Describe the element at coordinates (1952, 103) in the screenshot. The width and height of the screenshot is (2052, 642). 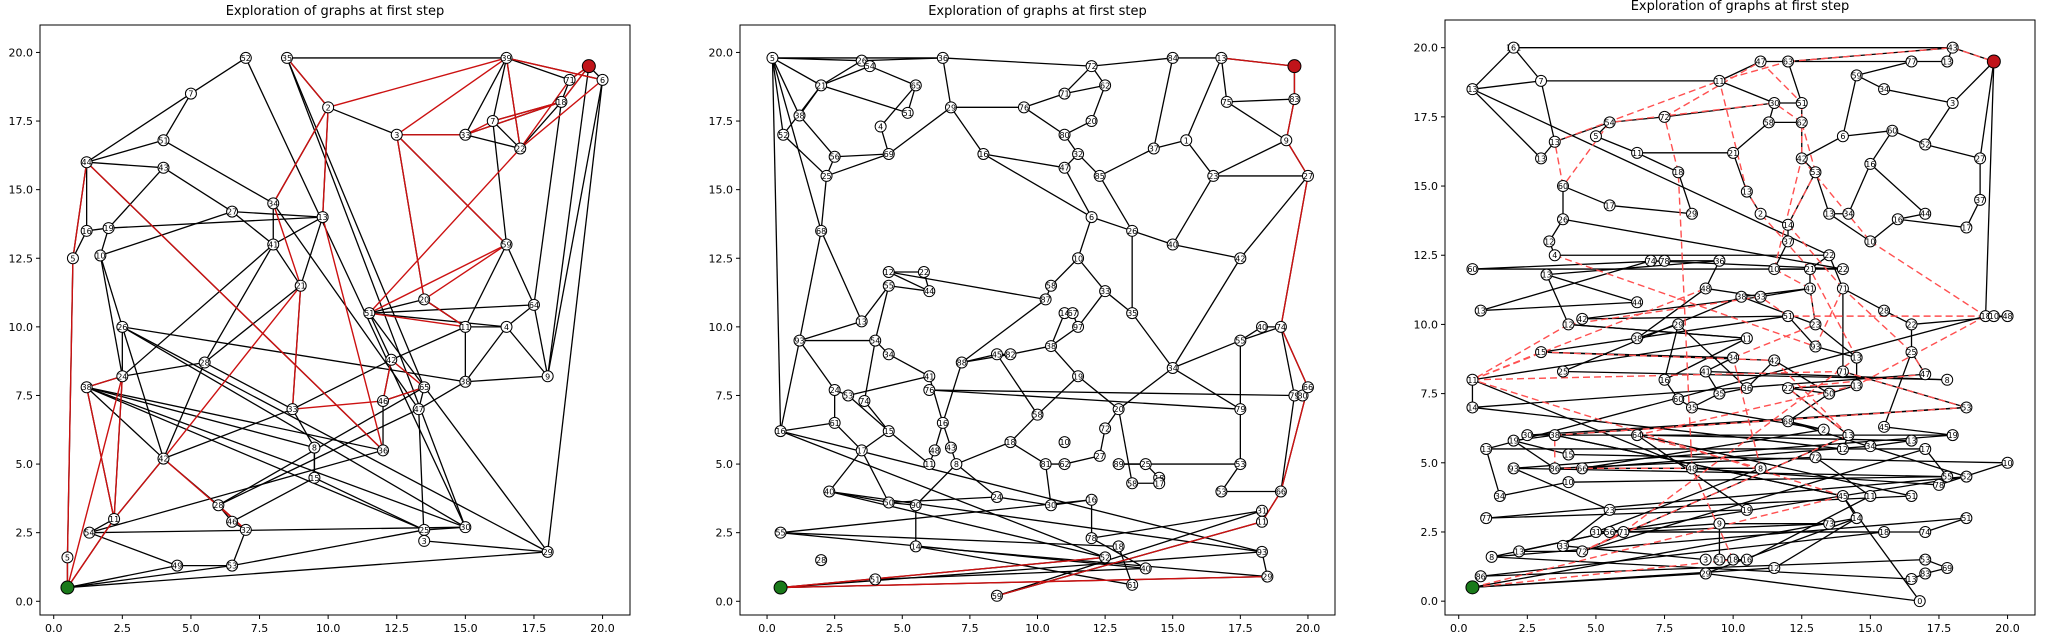
I see `graph-node: 3` at that location.